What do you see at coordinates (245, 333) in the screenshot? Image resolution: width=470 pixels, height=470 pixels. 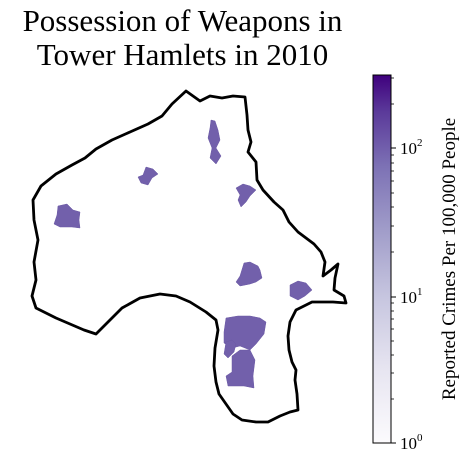 I see `ward-area-south-upper` at bounding box center [245, 333].